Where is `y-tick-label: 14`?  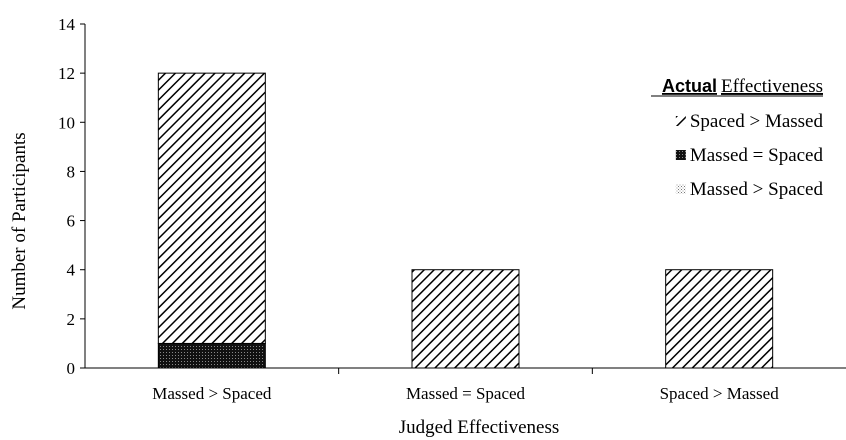
y-tick-label: 14 is located at coordinates (67, 24).